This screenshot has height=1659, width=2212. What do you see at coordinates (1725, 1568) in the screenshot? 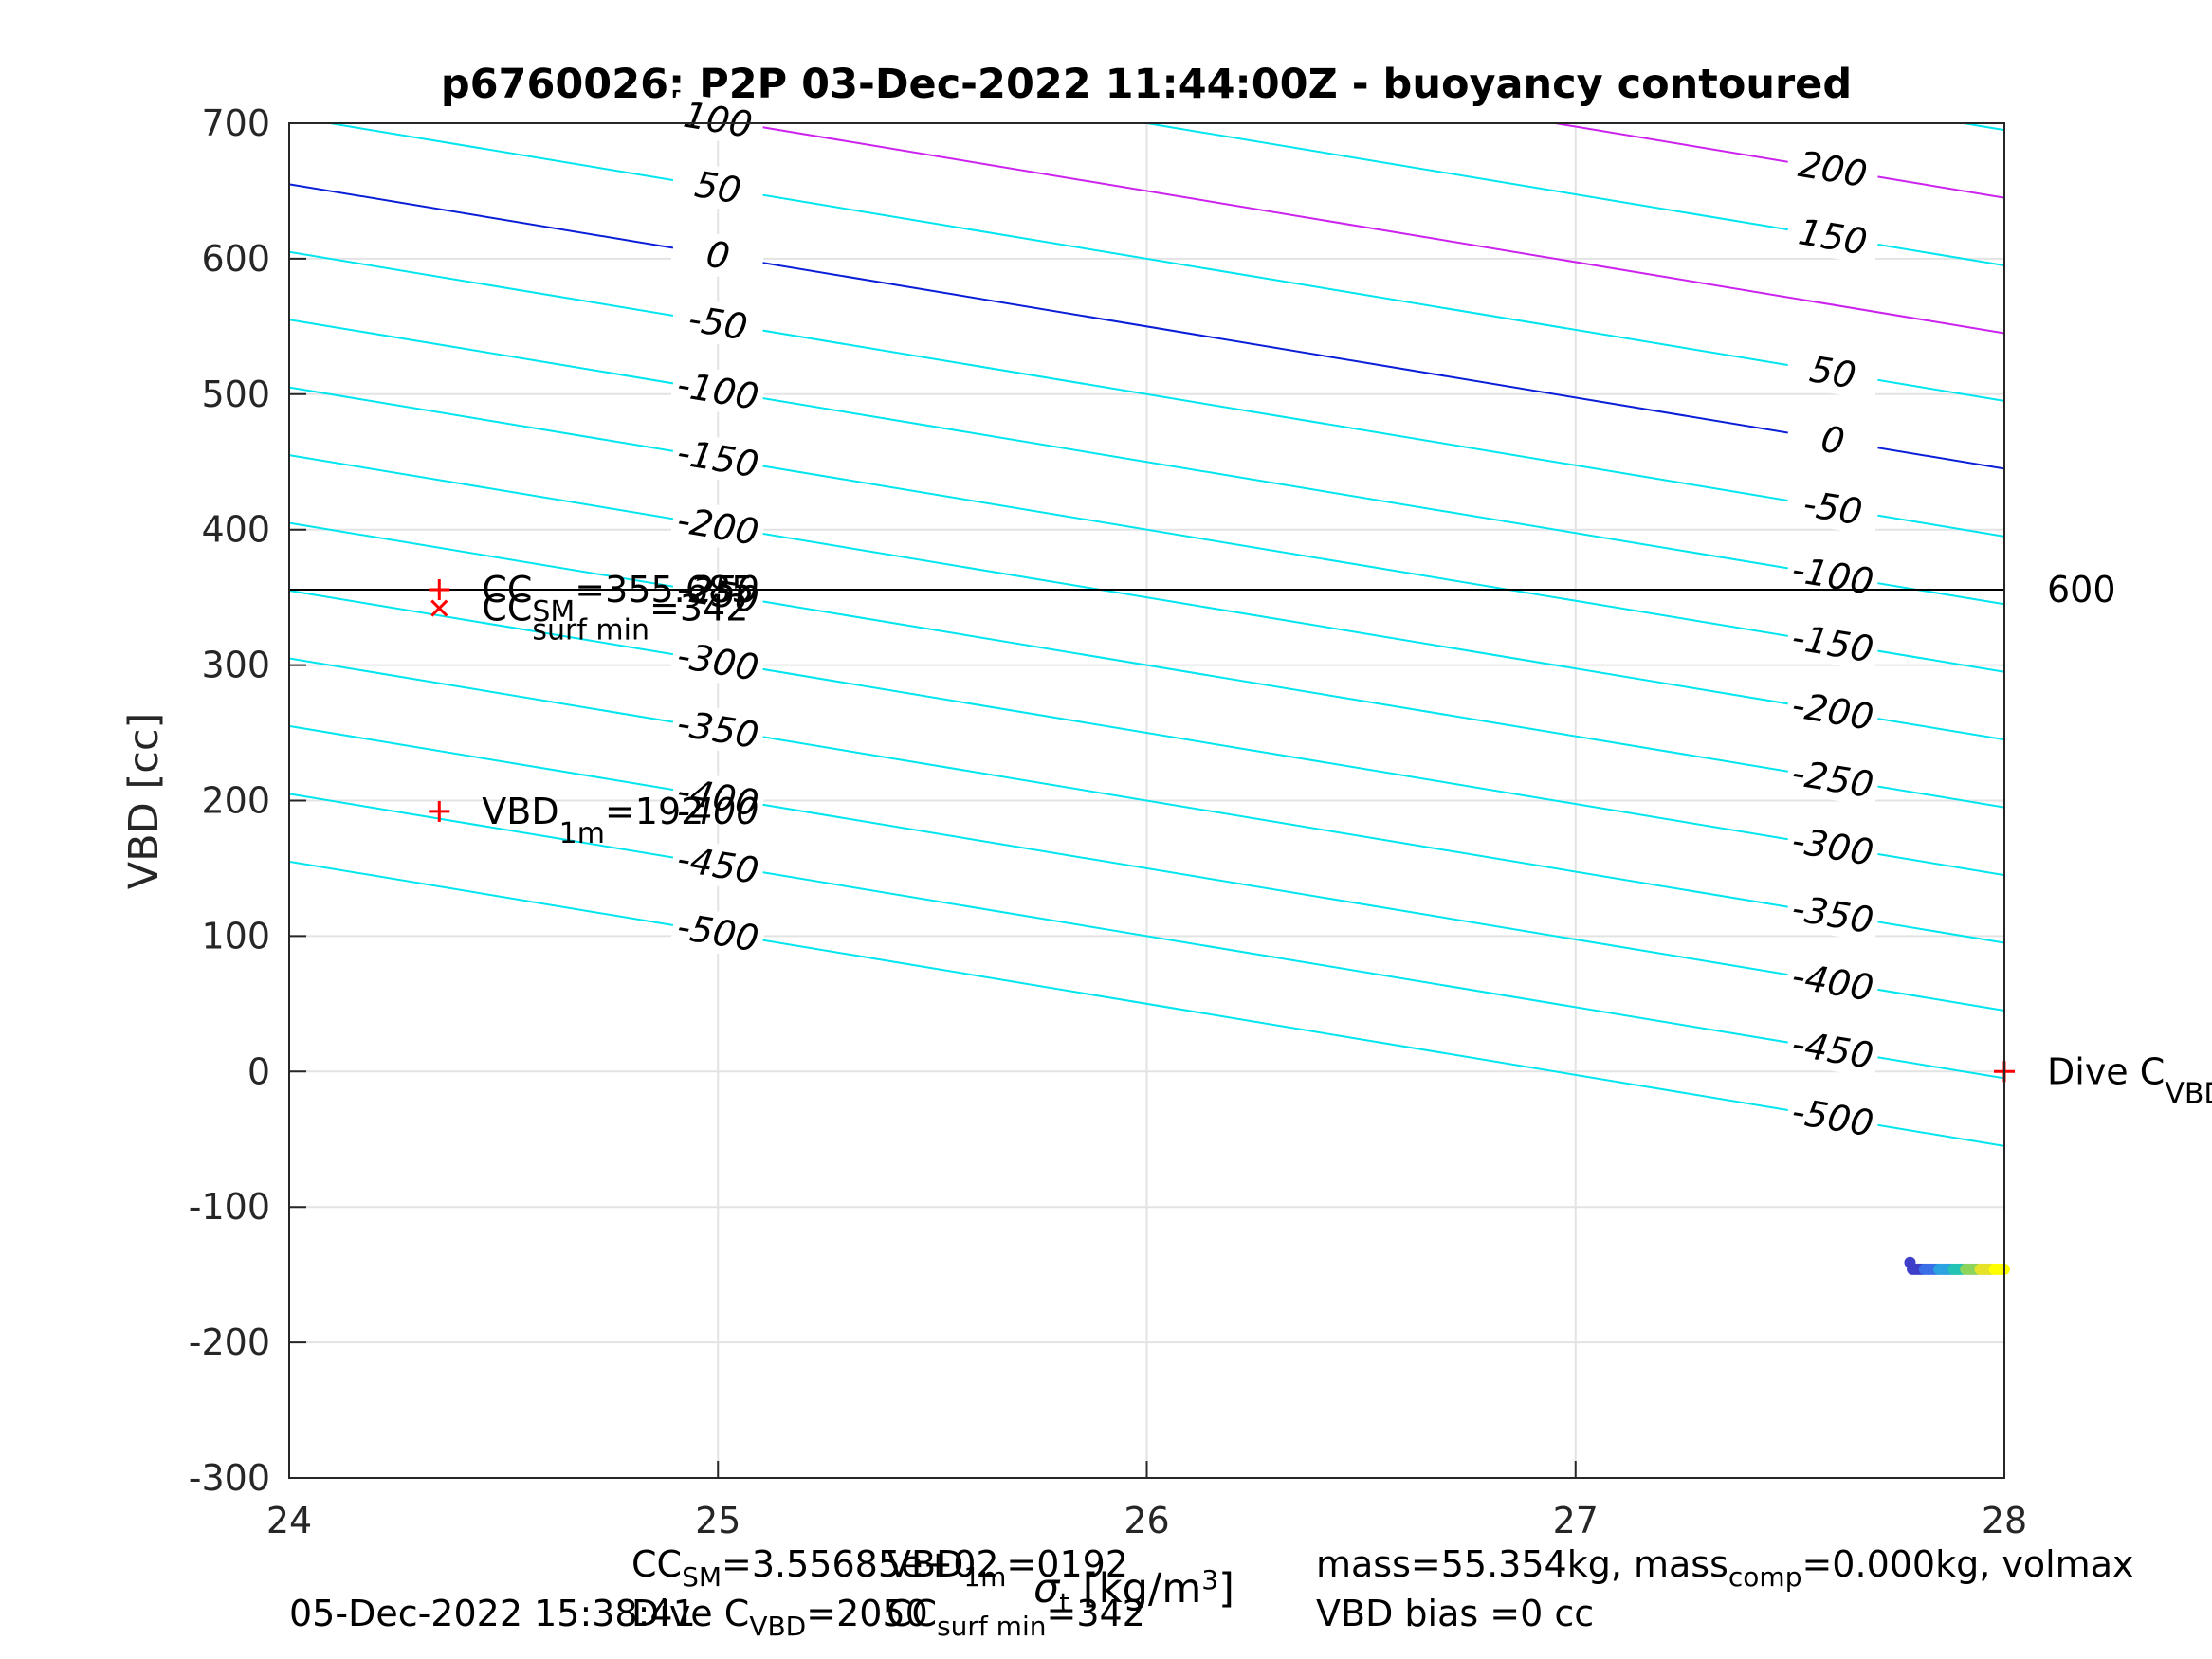
I see `footer-mass: mass=55.354kg, masscomp=0.000kg, volmax` at bounding box center [1725, 1568].